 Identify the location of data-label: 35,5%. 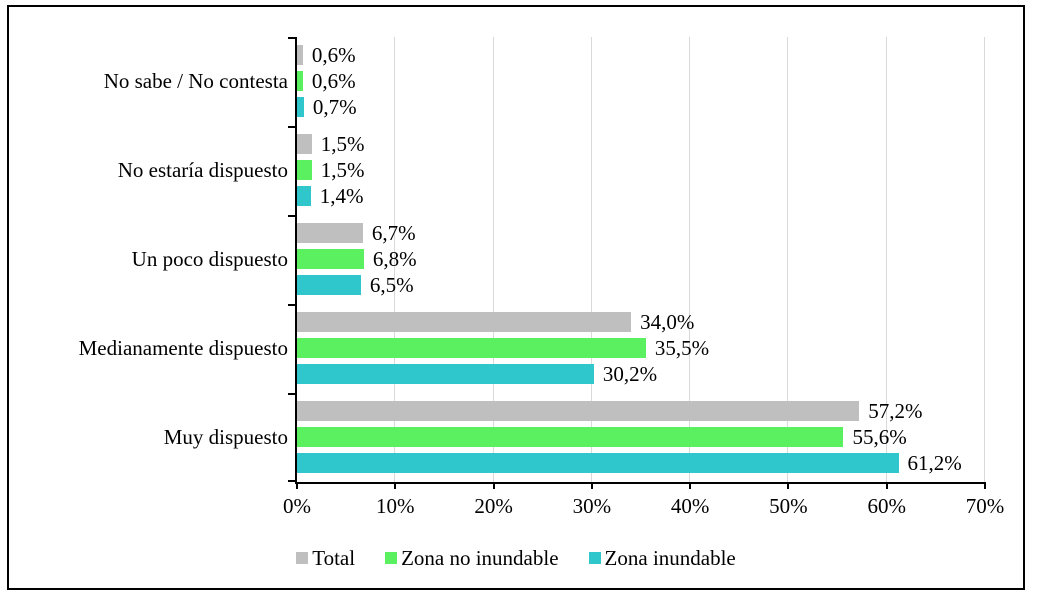
(682, 348).